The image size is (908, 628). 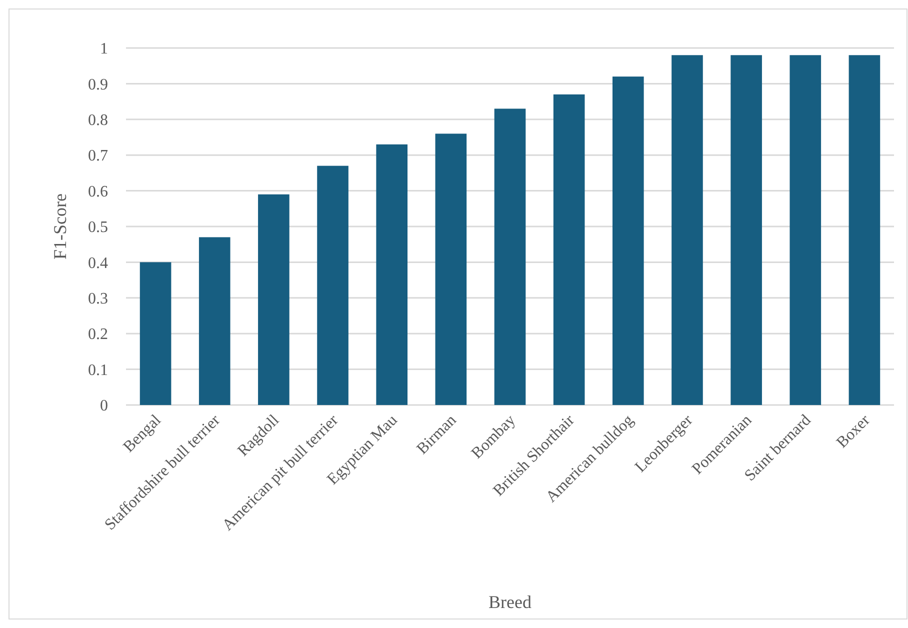 I want to click on y-tick-label: 0.5, so click(x=98, y=227).